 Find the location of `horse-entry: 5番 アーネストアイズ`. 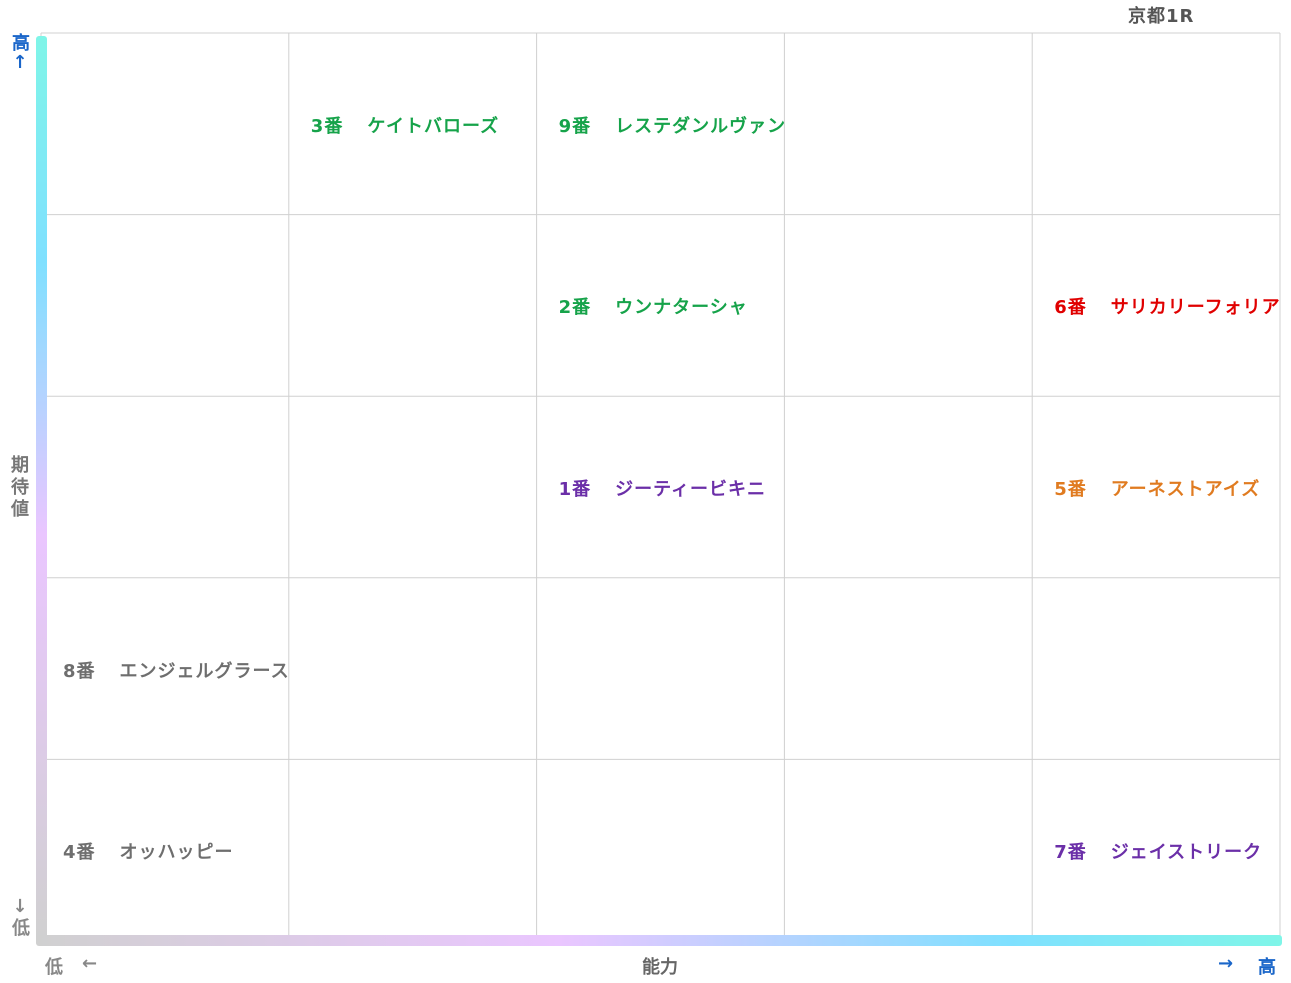

horse-entry: 5番 アーネストアイズ is located at coordinates (1157, 488).